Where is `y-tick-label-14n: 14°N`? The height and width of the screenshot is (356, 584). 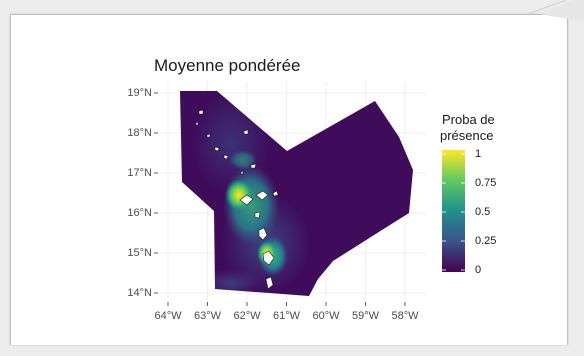 y-tick-label-14n: 14°N is located at coordinates (139, 293).